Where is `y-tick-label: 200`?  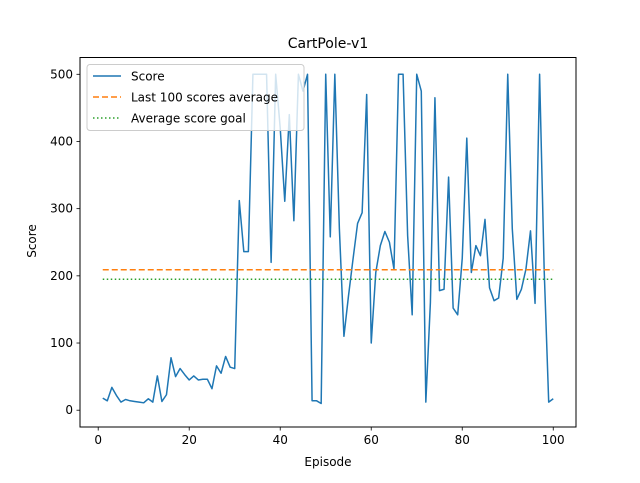 y-tick-label: 200 is located at coordinates (61, 276).